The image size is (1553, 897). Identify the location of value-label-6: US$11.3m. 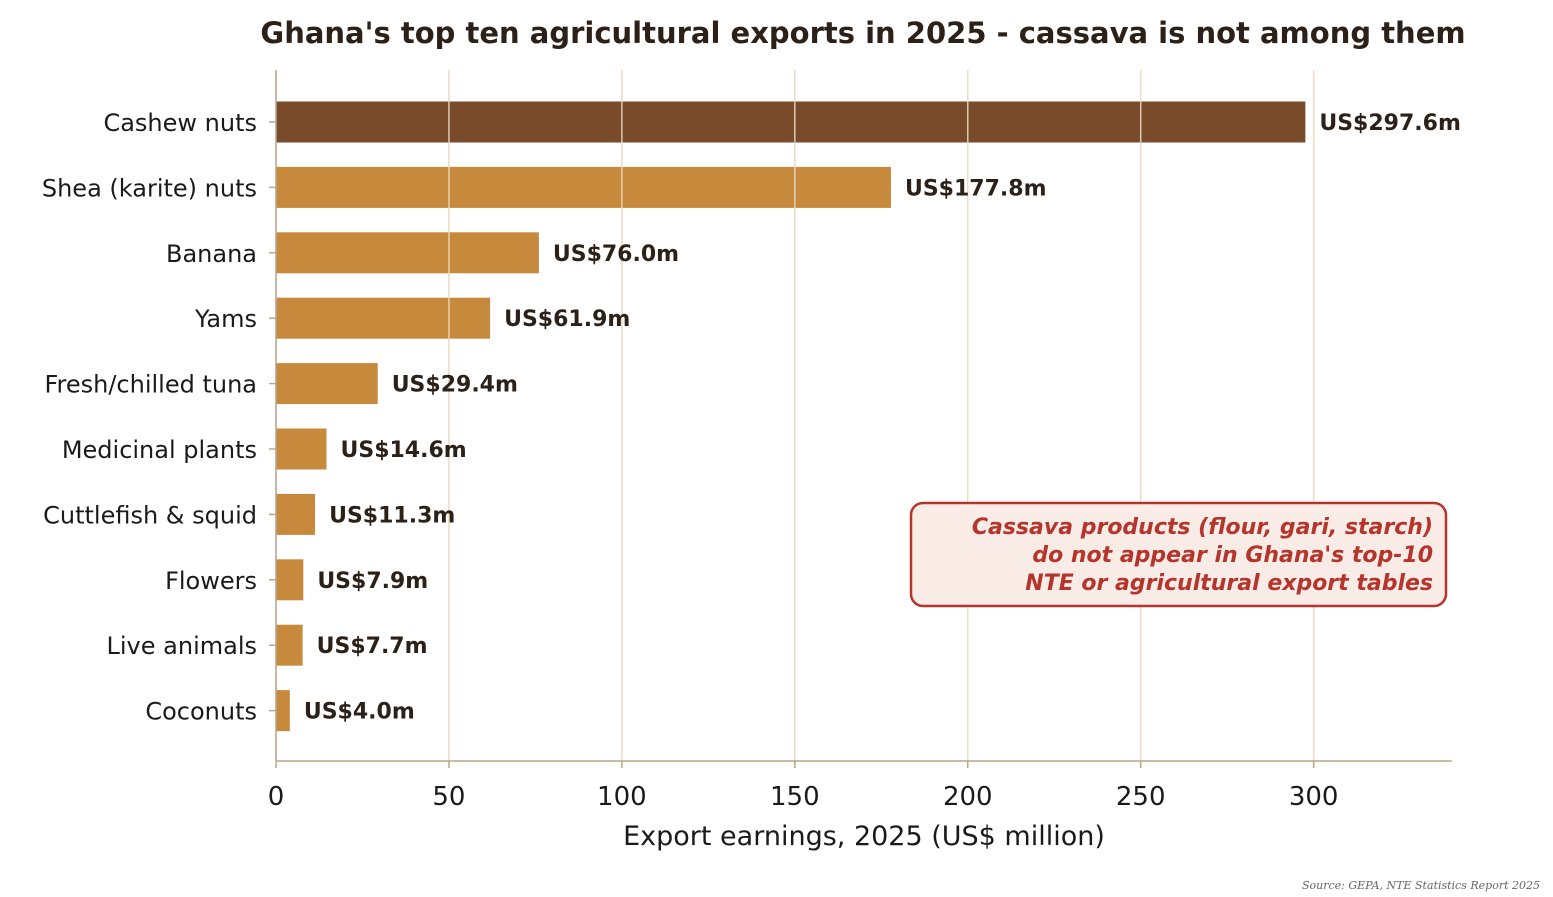
(392, 515).